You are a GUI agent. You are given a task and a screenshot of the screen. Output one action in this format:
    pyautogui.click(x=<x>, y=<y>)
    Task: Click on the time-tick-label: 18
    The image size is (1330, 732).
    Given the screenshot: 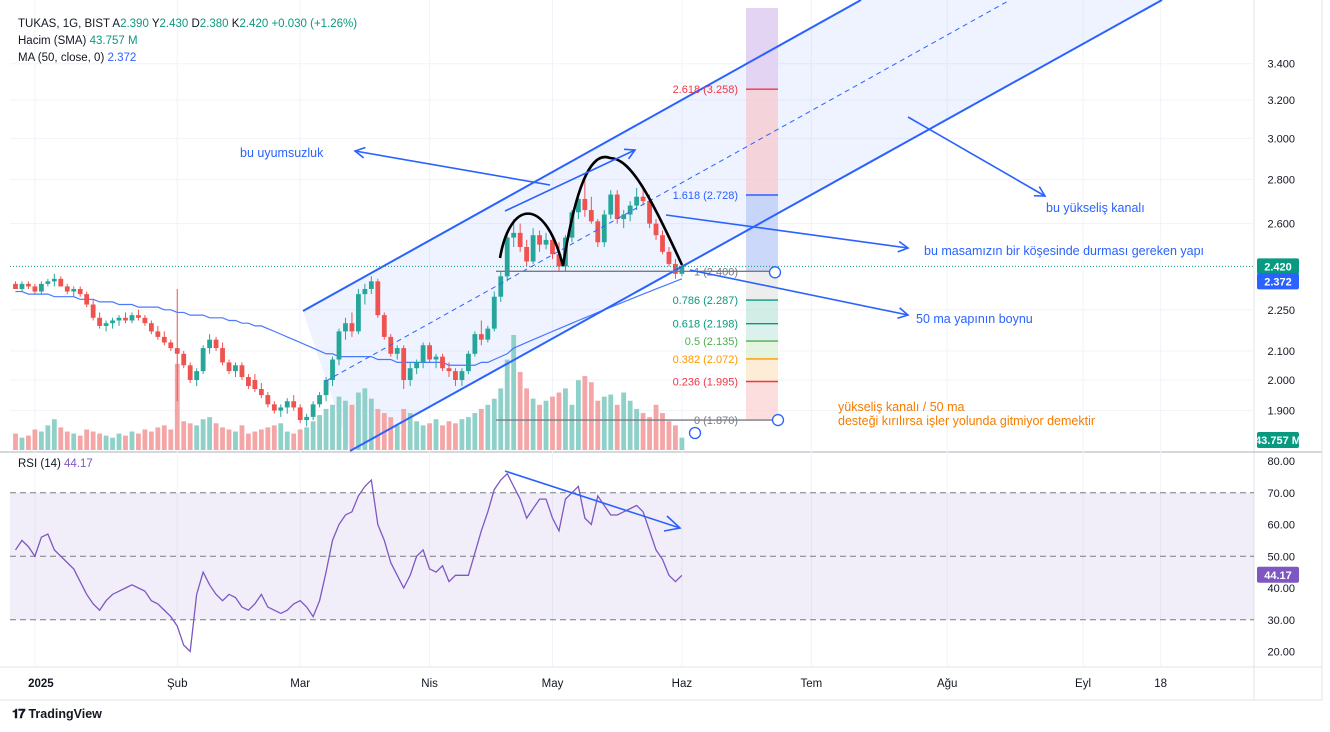 What is the action you would take?
    pyautogui.click(x=1160, y=684)
    